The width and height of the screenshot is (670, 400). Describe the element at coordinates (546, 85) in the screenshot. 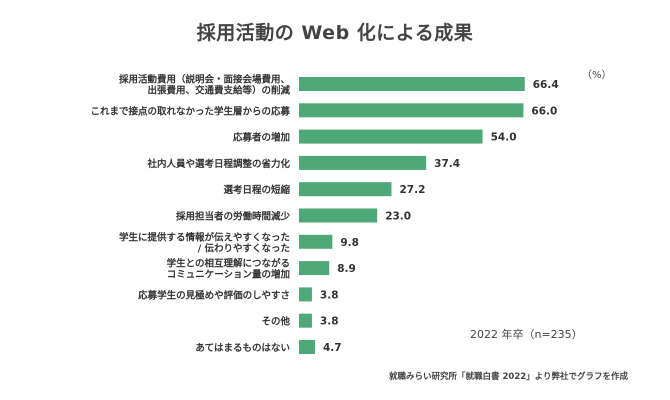

I see `value-label: 66.4` at that location.